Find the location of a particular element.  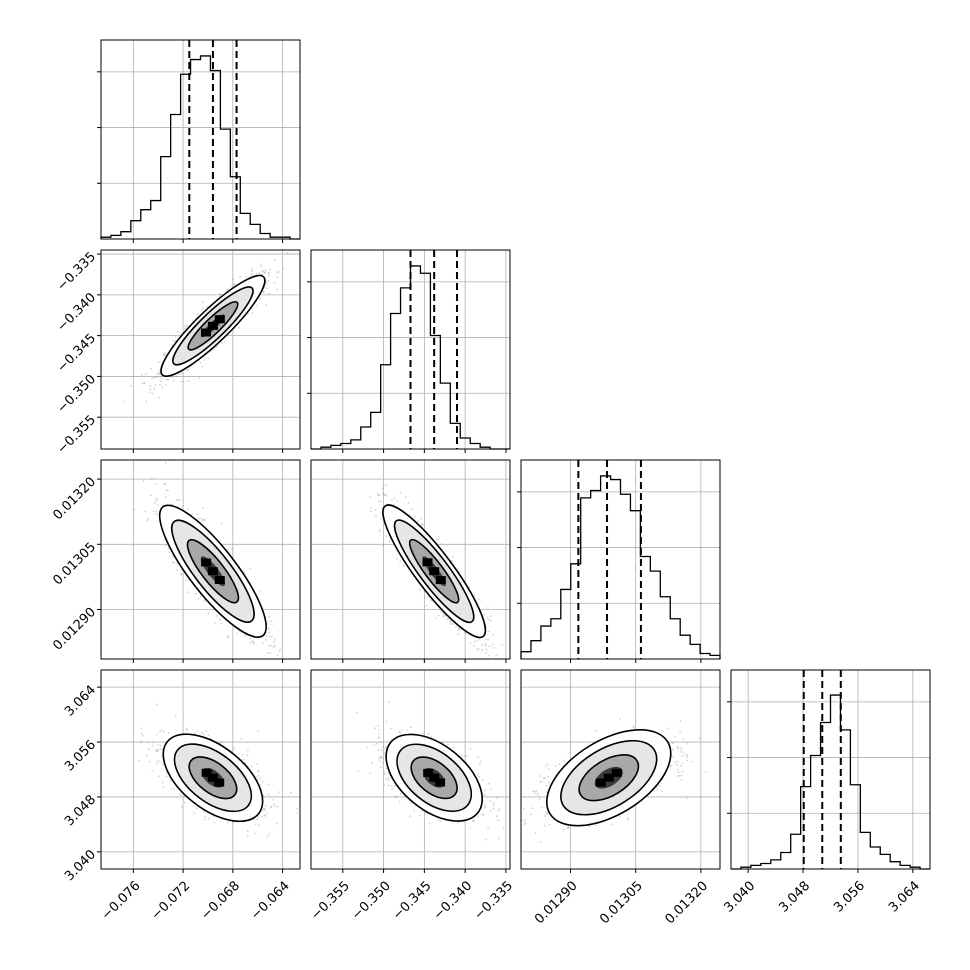

density-peak-block is located at coordinates (219, 319).